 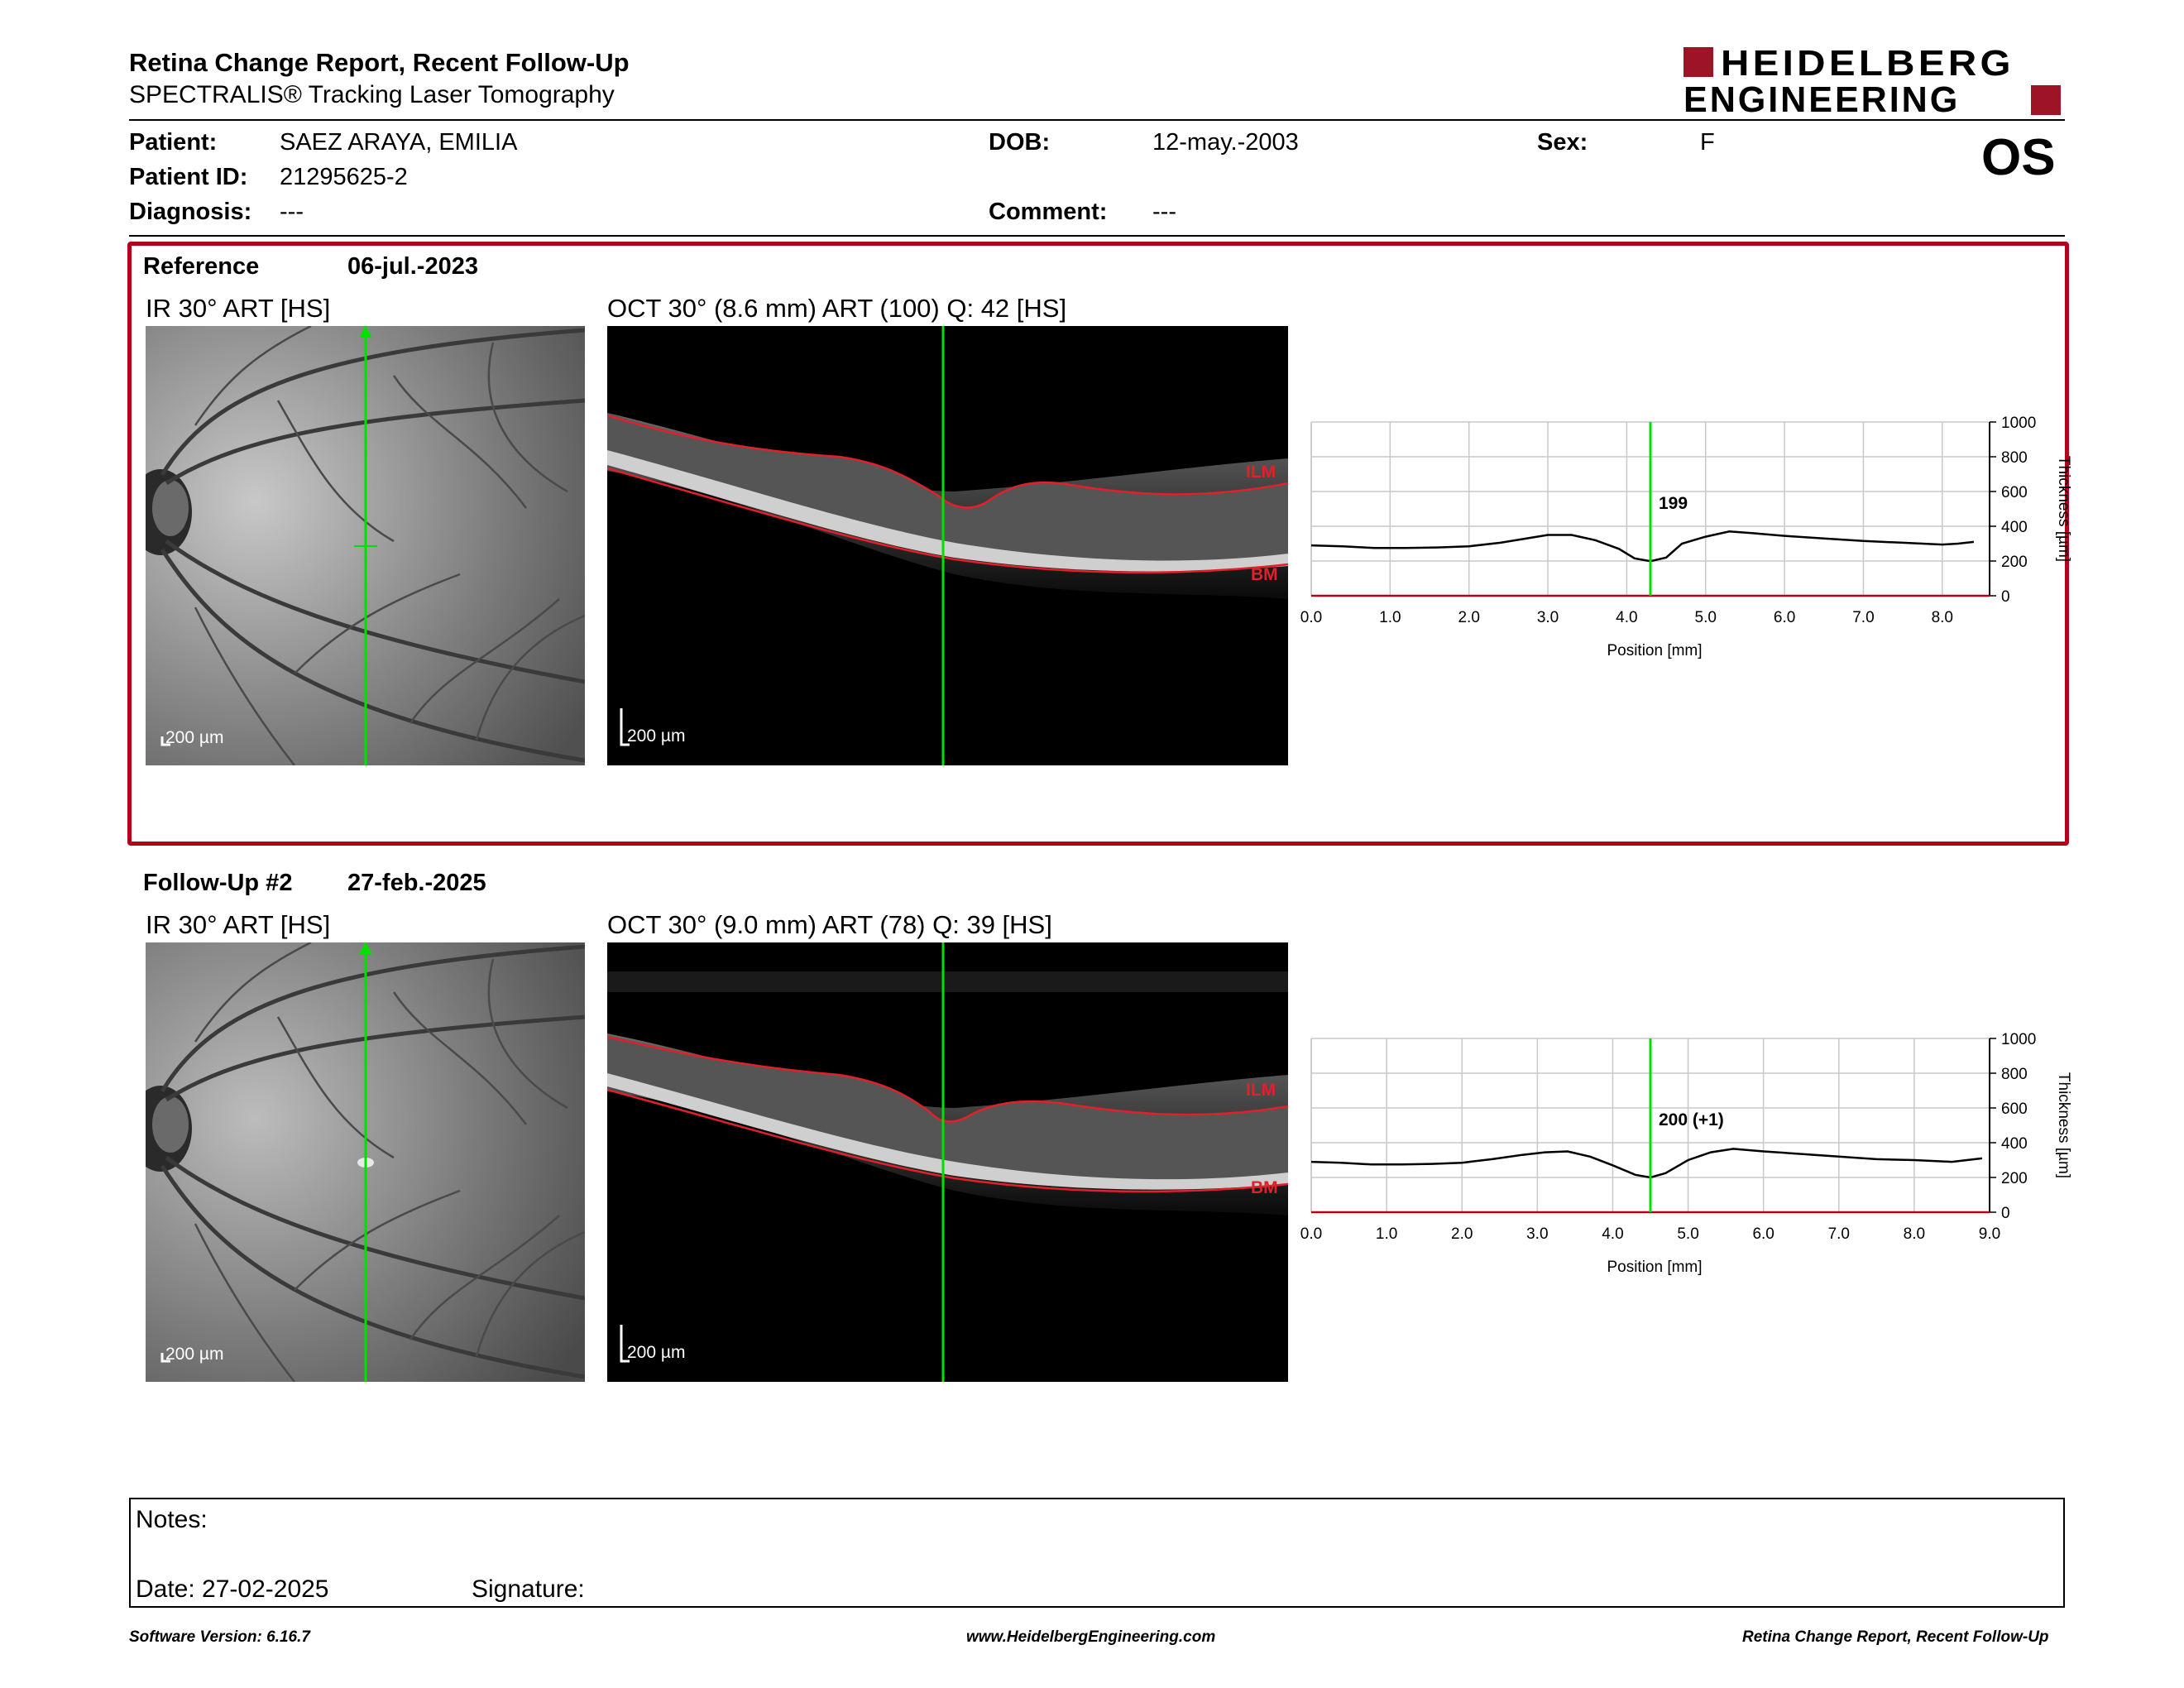 What do you see at coordinates (1091, 1637) in the screenshot?
I see `footer-website: www.HeidelbergEngineering.com` at bounding box center [1091, 1637].